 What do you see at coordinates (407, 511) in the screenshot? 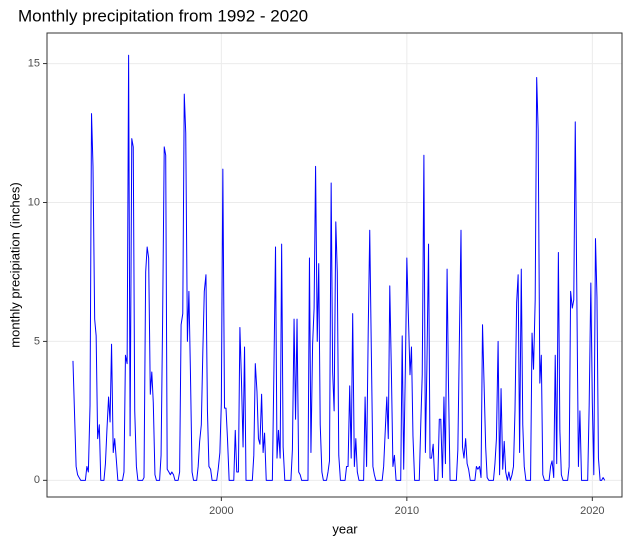
I see `x-tick-label: 2010` at bounding box center [407, 511].